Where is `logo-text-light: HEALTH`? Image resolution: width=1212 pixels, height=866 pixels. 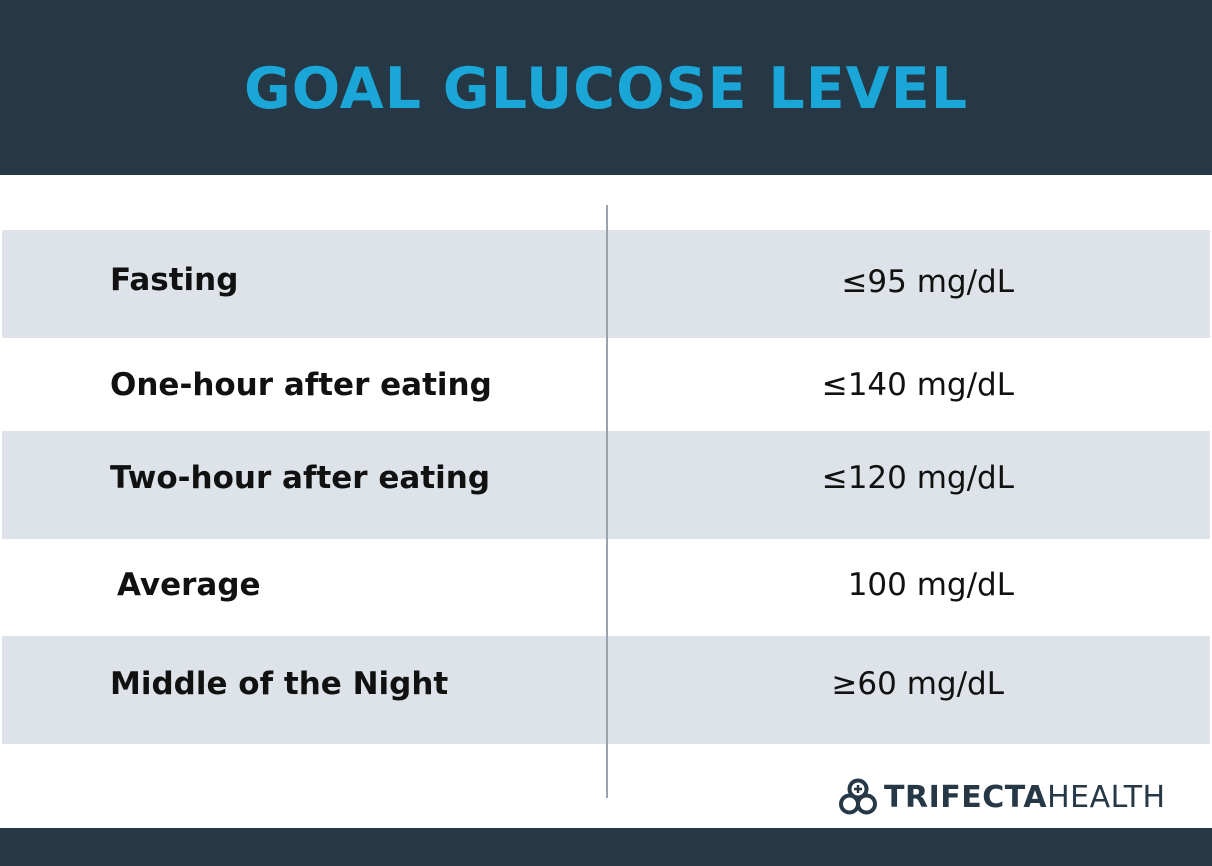
logo-text-light: HEALTH is located at coordinates (1106, 797).